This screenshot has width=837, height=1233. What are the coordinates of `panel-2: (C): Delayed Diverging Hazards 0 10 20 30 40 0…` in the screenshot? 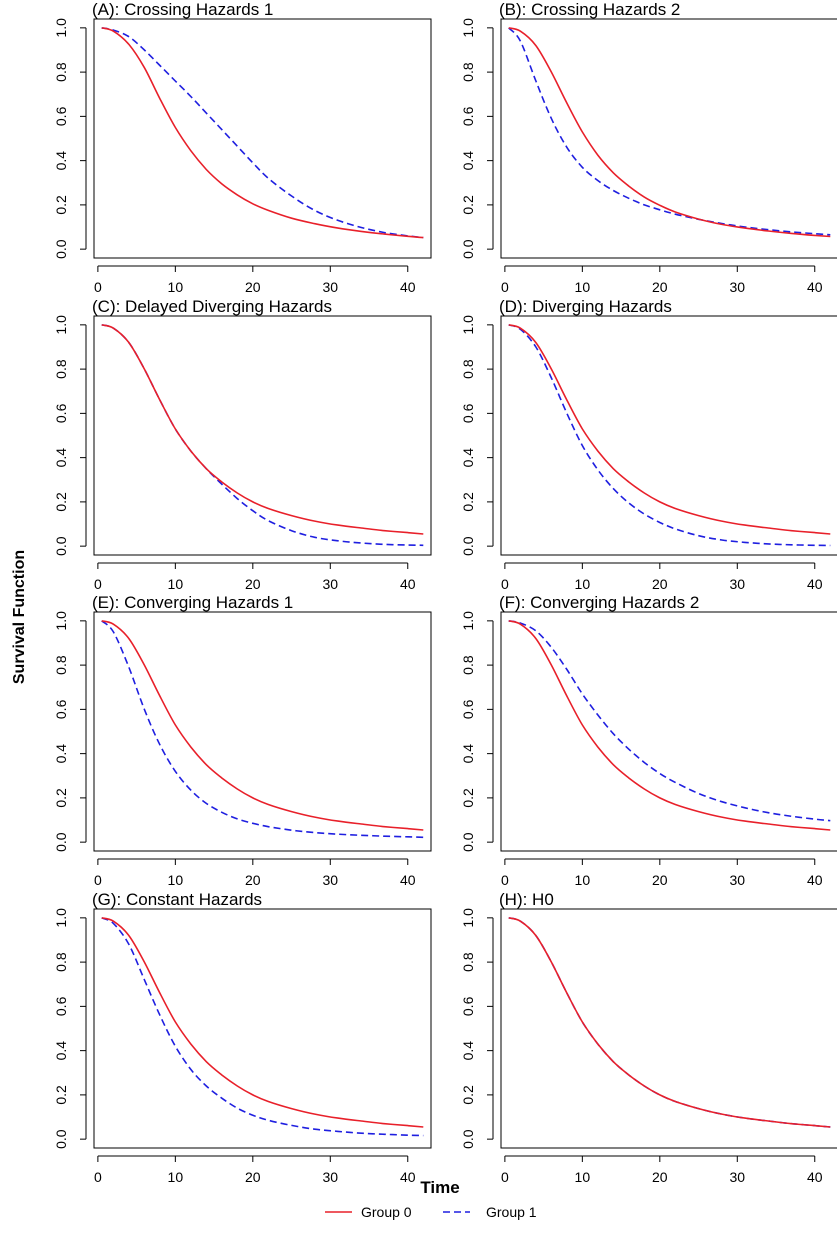 It's located at (242, 444).